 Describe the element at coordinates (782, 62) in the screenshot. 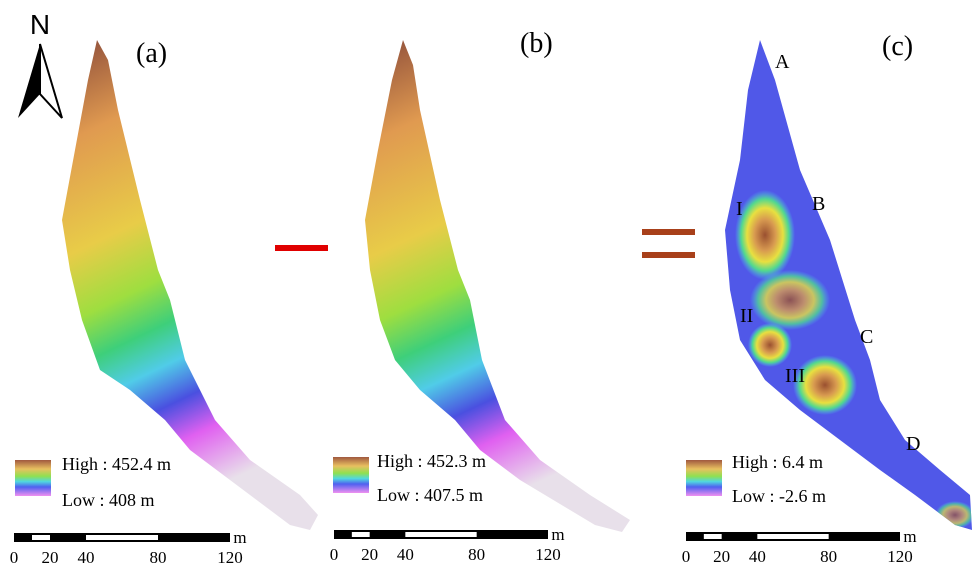

I see `annotation: A` at that location.